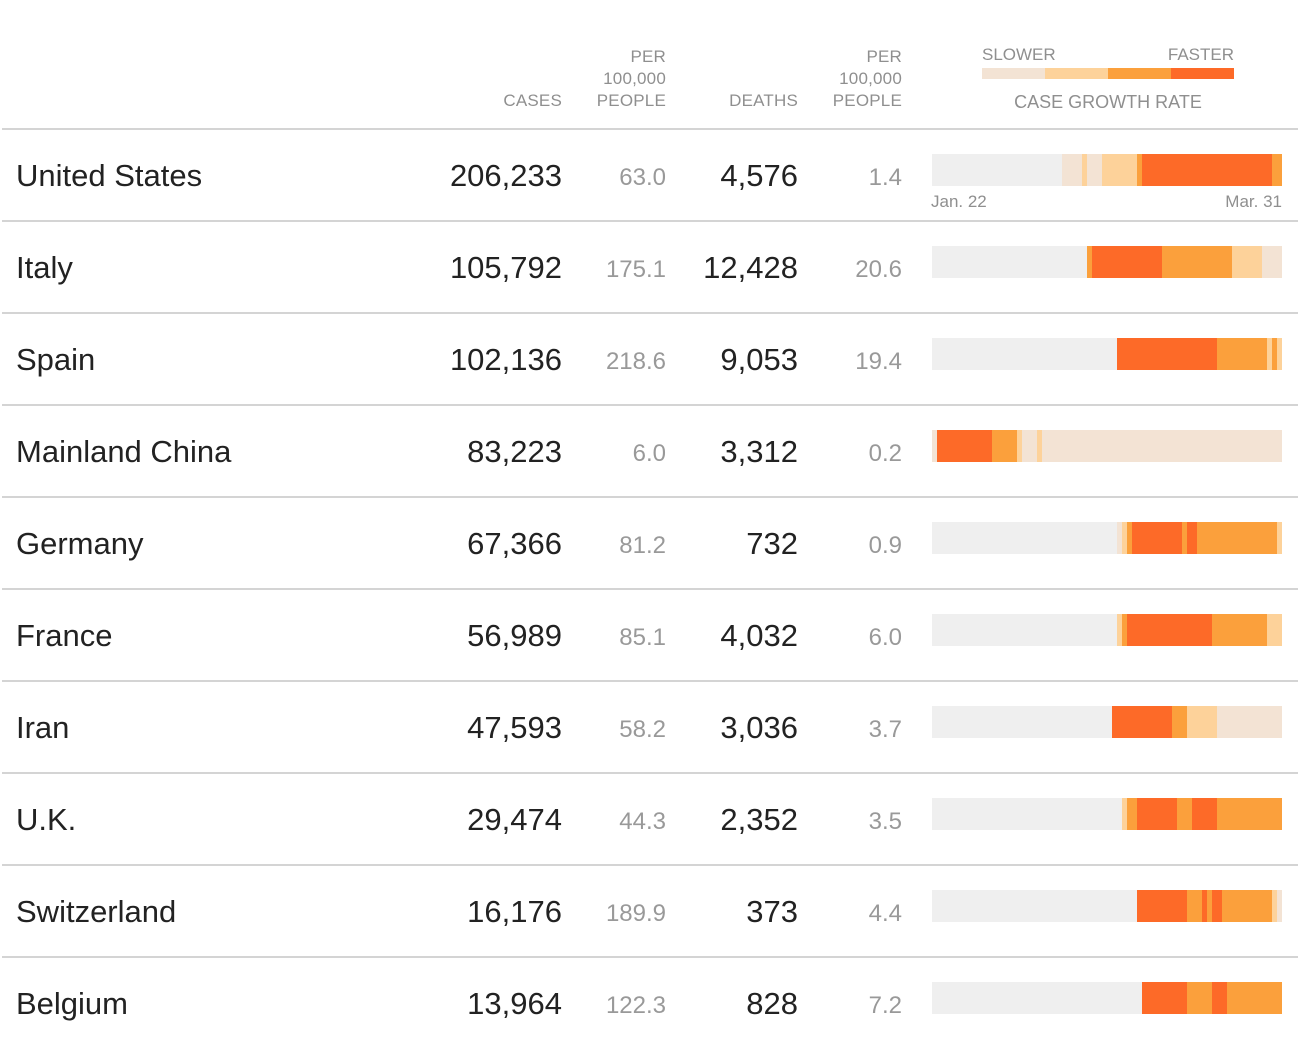  Describe the element at coordinates (56, 359) in the screenshot. I see `country-name: Spain` at that location.